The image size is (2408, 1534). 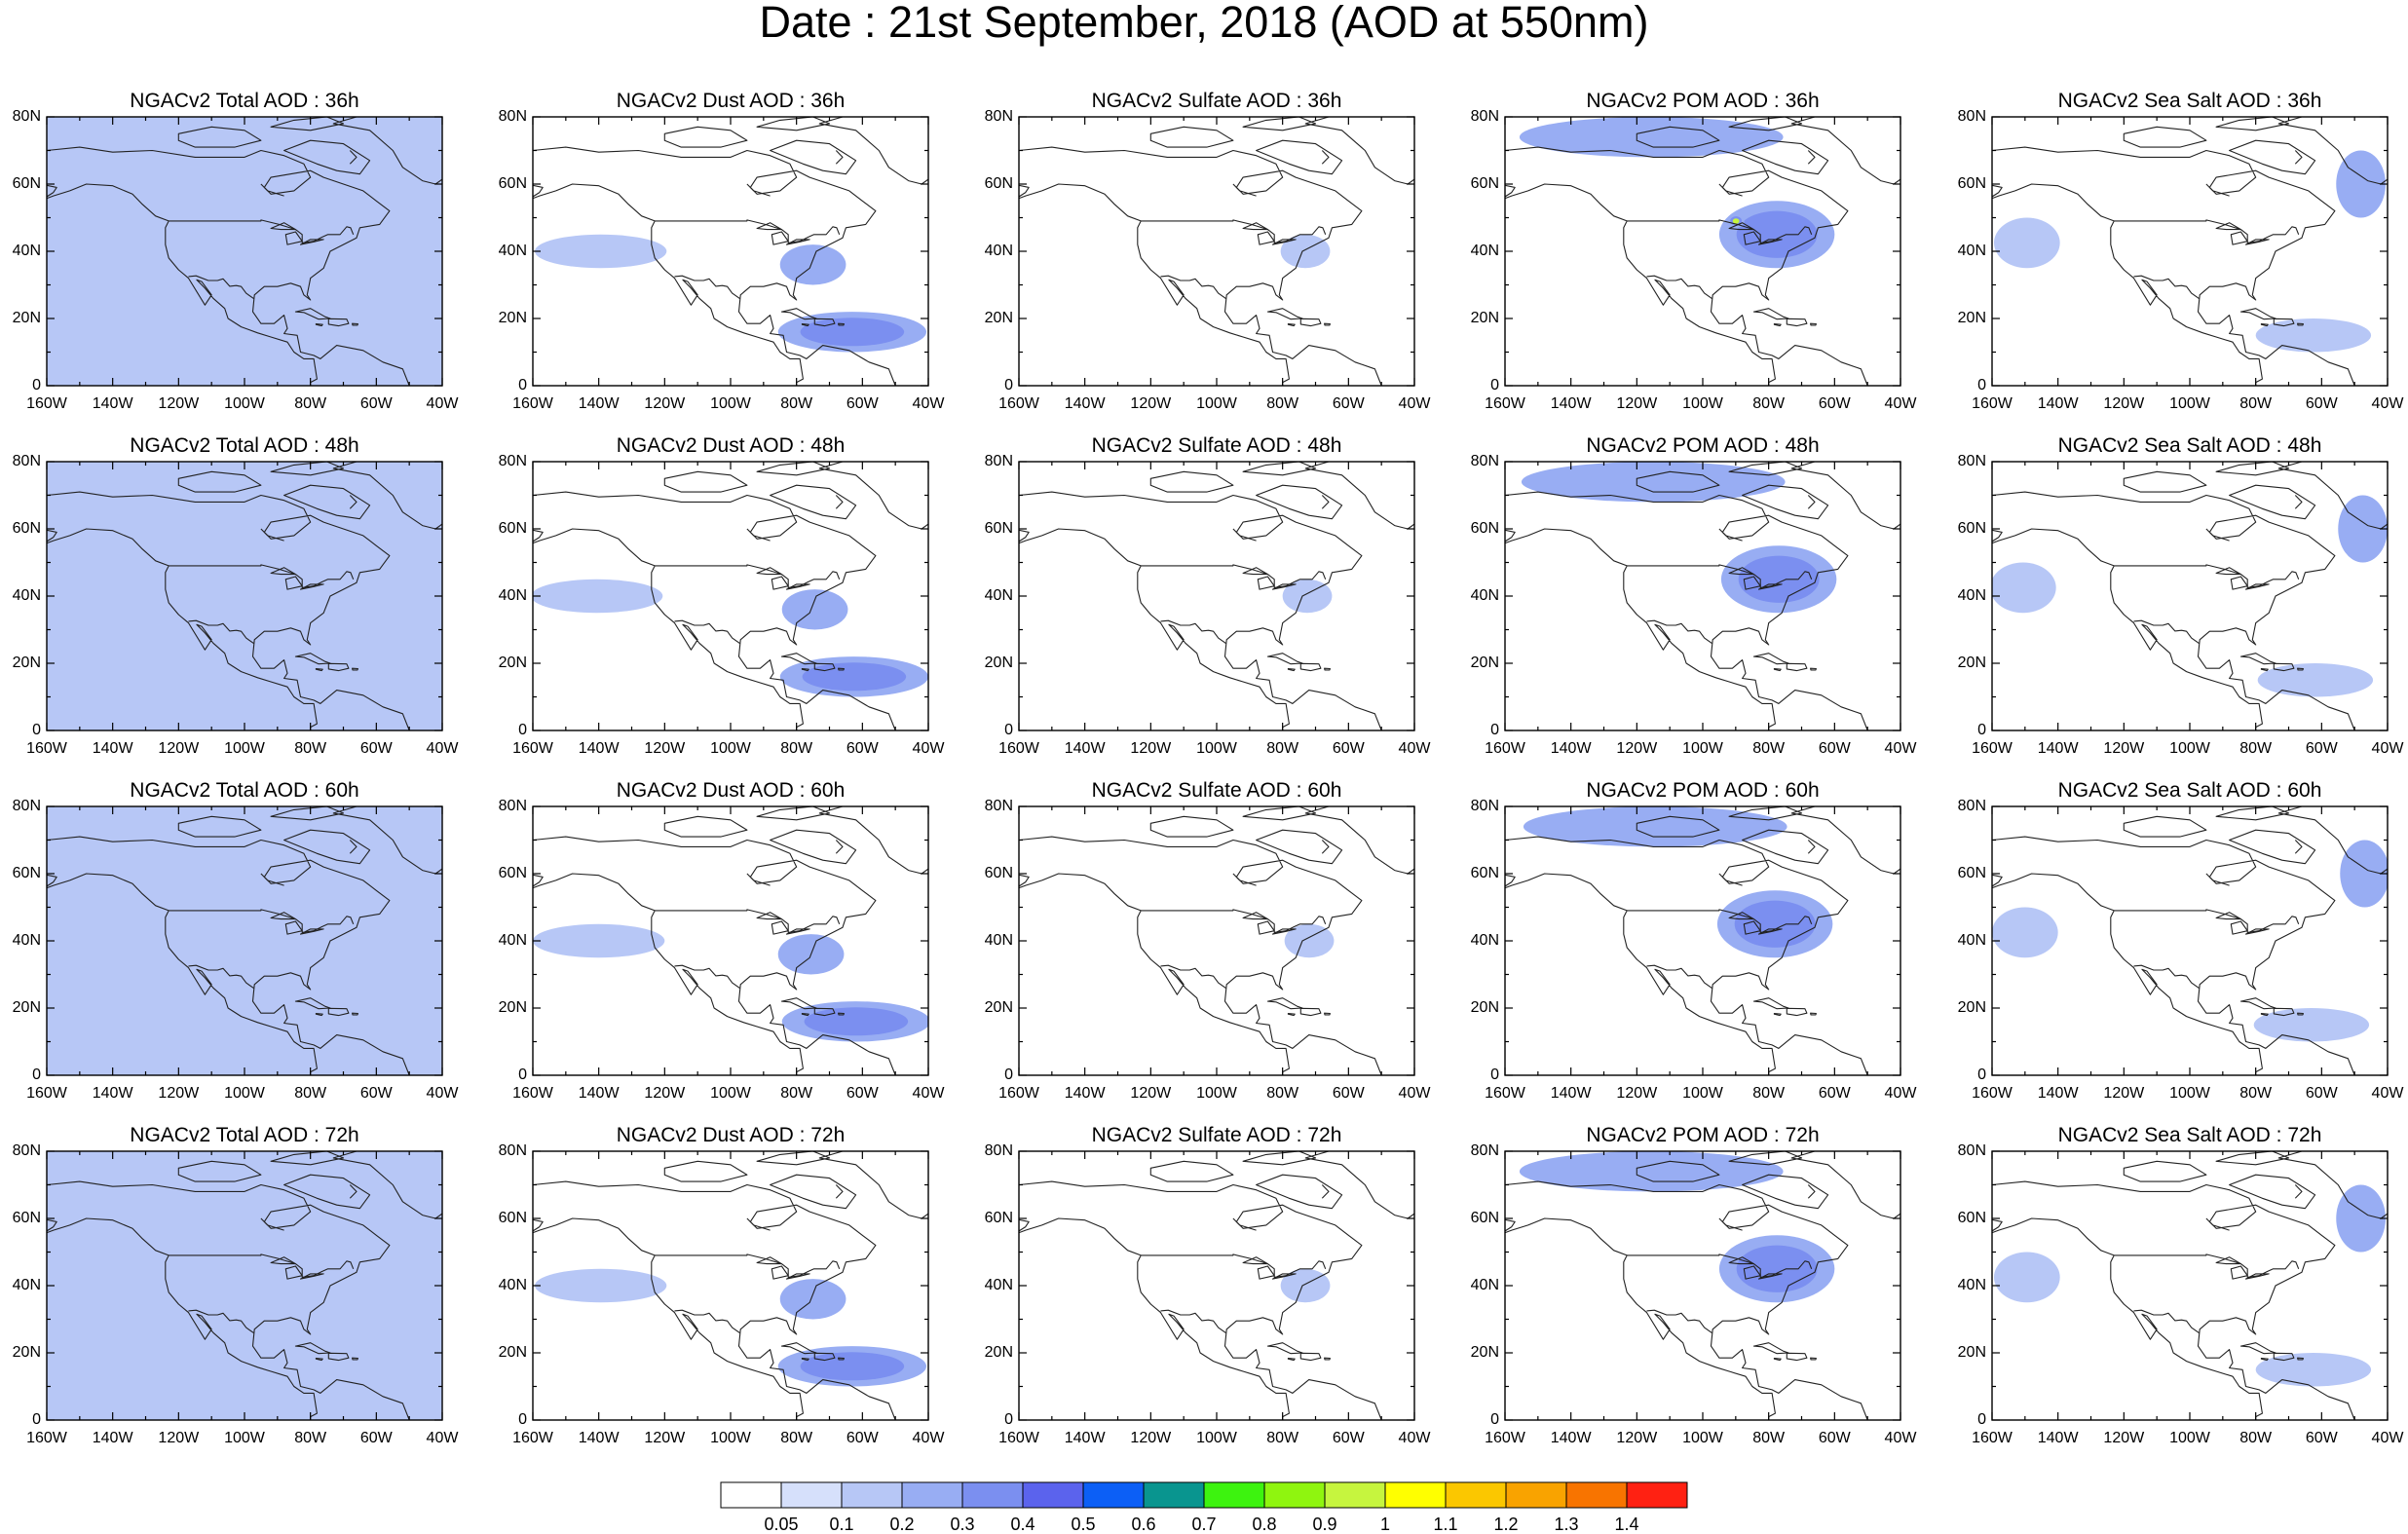 What do you see at coordinates (962, 1524) in the screenshot?
I see `colorbar-label: 0.3` at bounding box center [962, 1524].